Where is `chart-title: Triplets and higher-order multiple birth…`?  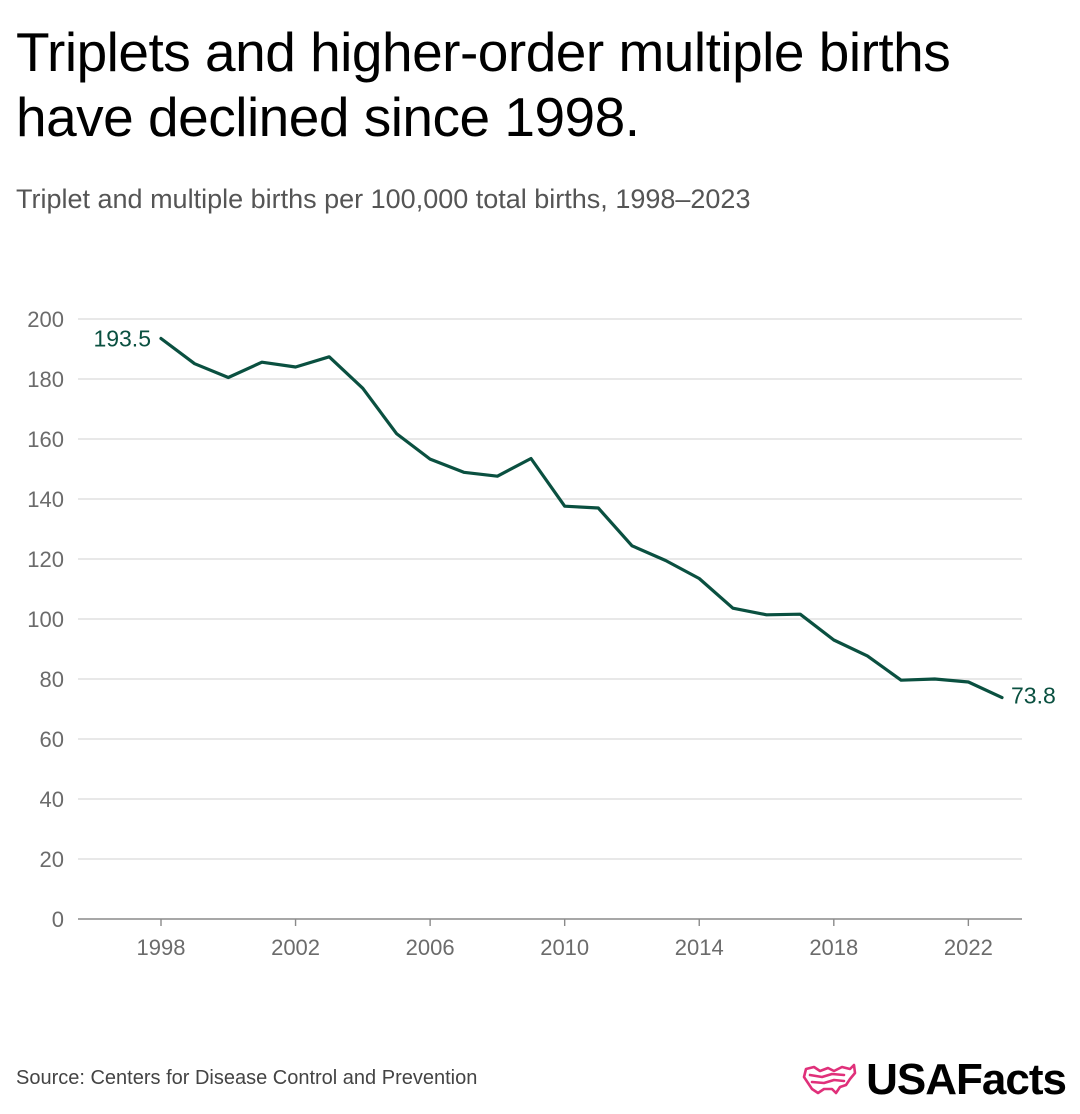 chart-title: Triplets and higher-order multiple birth… is located at coordinates (483, 84).